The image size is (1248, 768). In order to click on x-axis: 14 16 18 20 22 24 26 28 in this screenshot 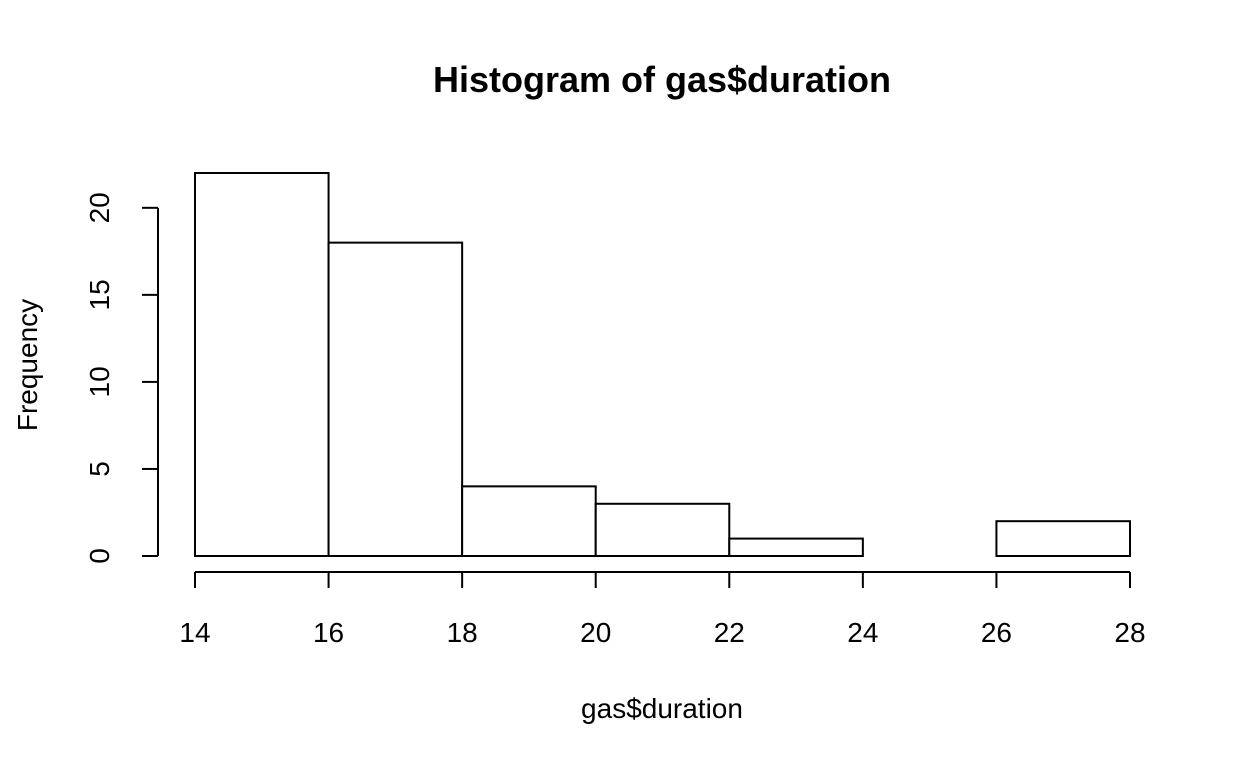, I will do `click(662, 609)`.